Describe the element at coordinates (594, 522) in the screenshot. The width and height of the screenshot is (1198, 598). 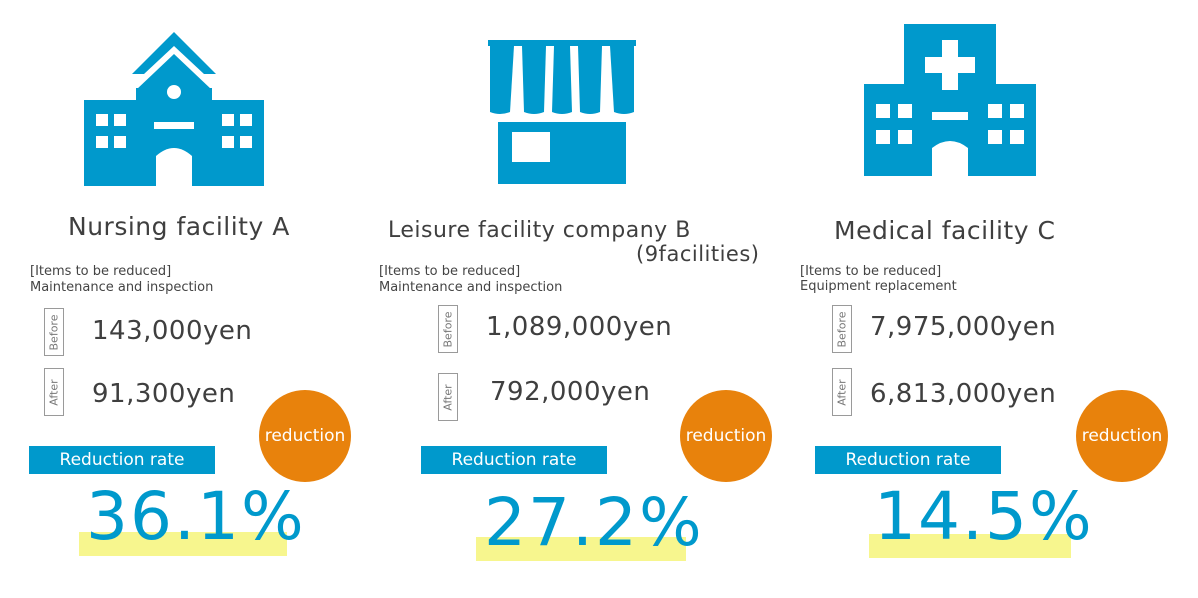
I see `reduction-rate-value: 27.2%` at that location.